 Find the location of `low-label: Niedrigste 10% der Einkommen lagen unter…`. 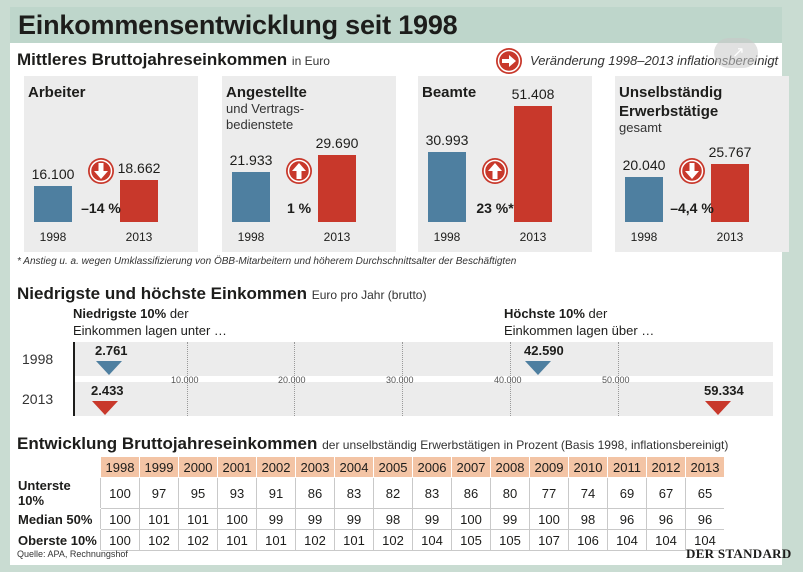

low-label: Niedrigste 10% der Einkommen lagen unter… is located at coordinates (150, 322).